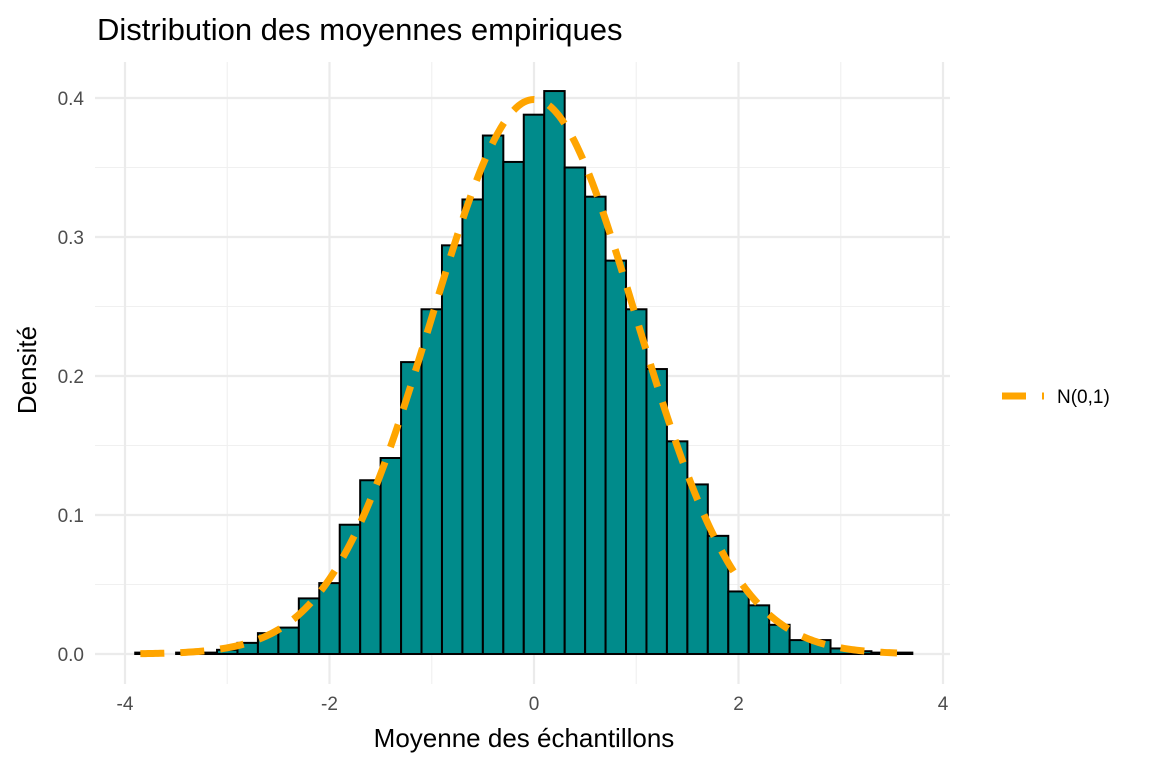 This screenshot has width=1152, height=768. I want to click on y-tick-labels: 0.0 0.1 0.2 0.3 0.4, so click(71, 377).